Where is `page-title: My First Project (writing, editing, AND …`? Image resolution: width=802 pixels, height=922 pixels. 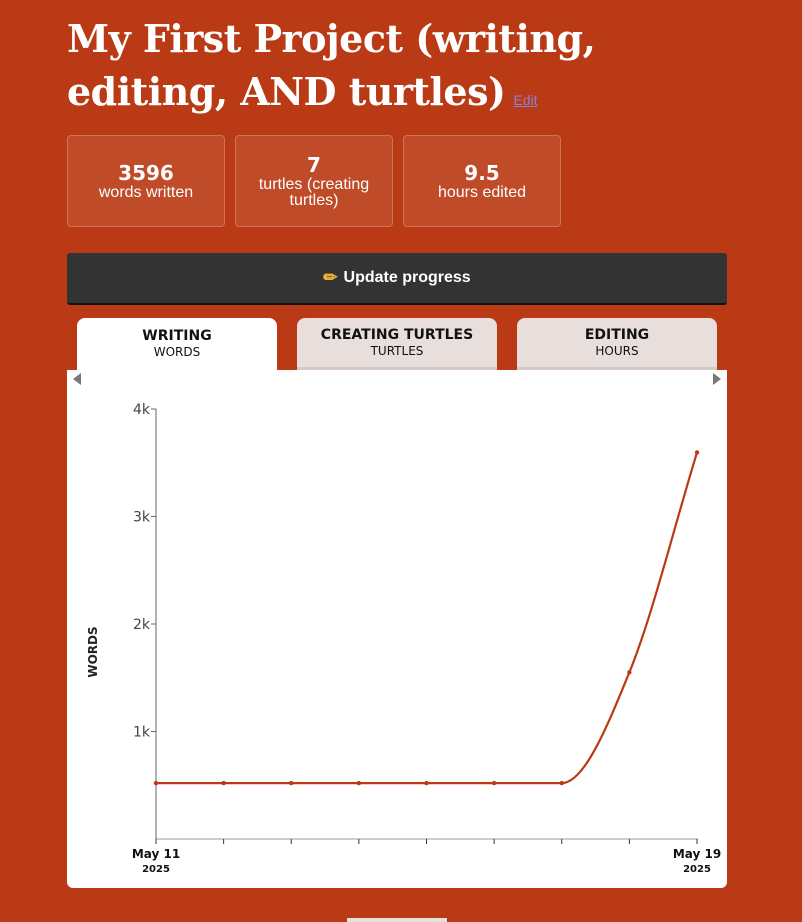
page-title: My First Project (writing, editing, AND … is located at coordinates (407, 69).